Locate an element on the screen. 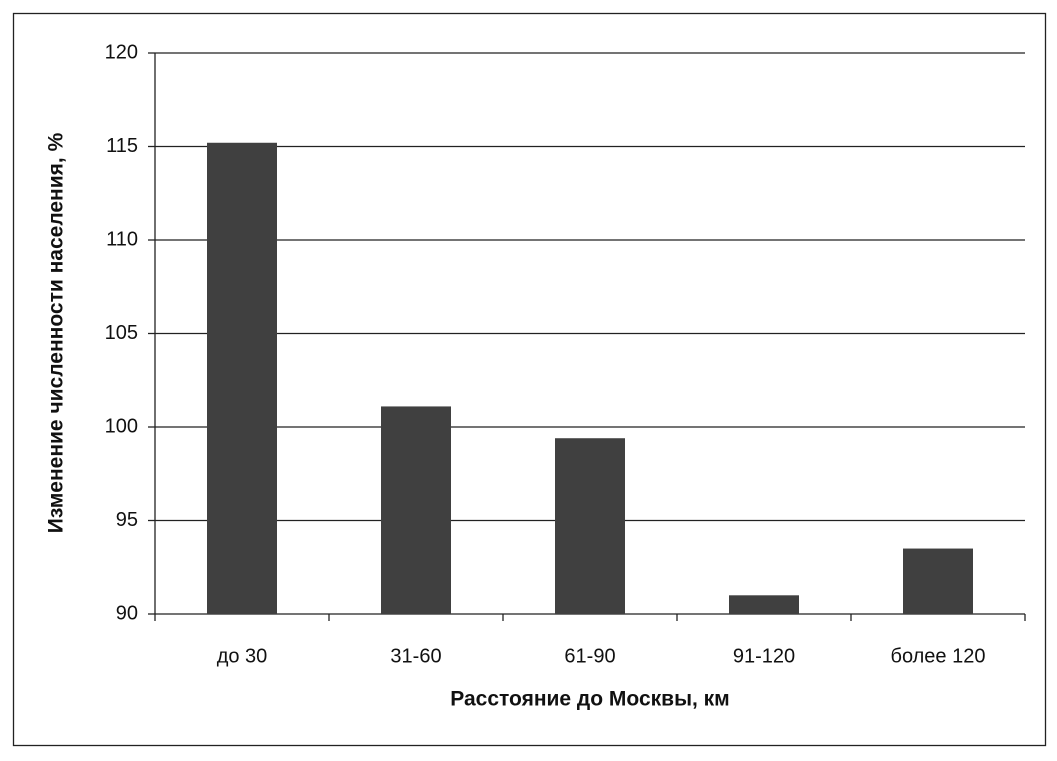 The image size is (1057, 761). x-tick-label: 91-120 is located at coordinates (764, 656).